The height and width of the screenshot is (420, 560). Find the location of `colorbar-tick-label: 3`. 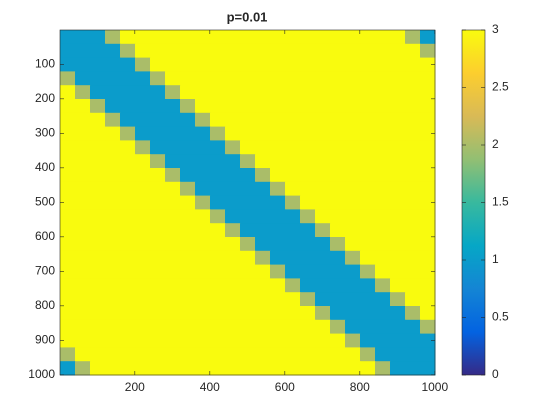

colorbar-tick-label: 3 is located at coordinates (495, 29).